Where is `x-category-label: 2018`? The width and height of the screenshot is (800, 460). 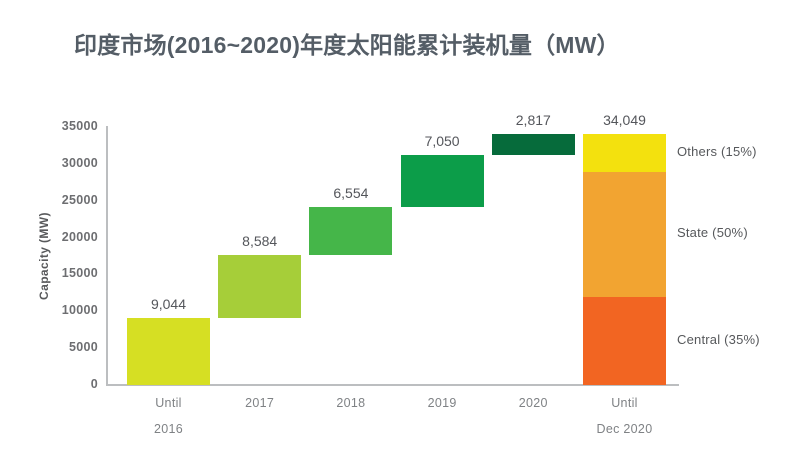 x-category-label: 2018 is located at coordinates (351, 403).